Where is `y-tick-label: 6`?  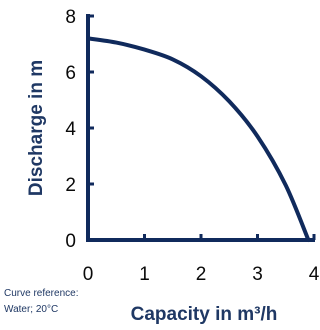 y-tick-label: 6 is located at coordinates (70, 73).